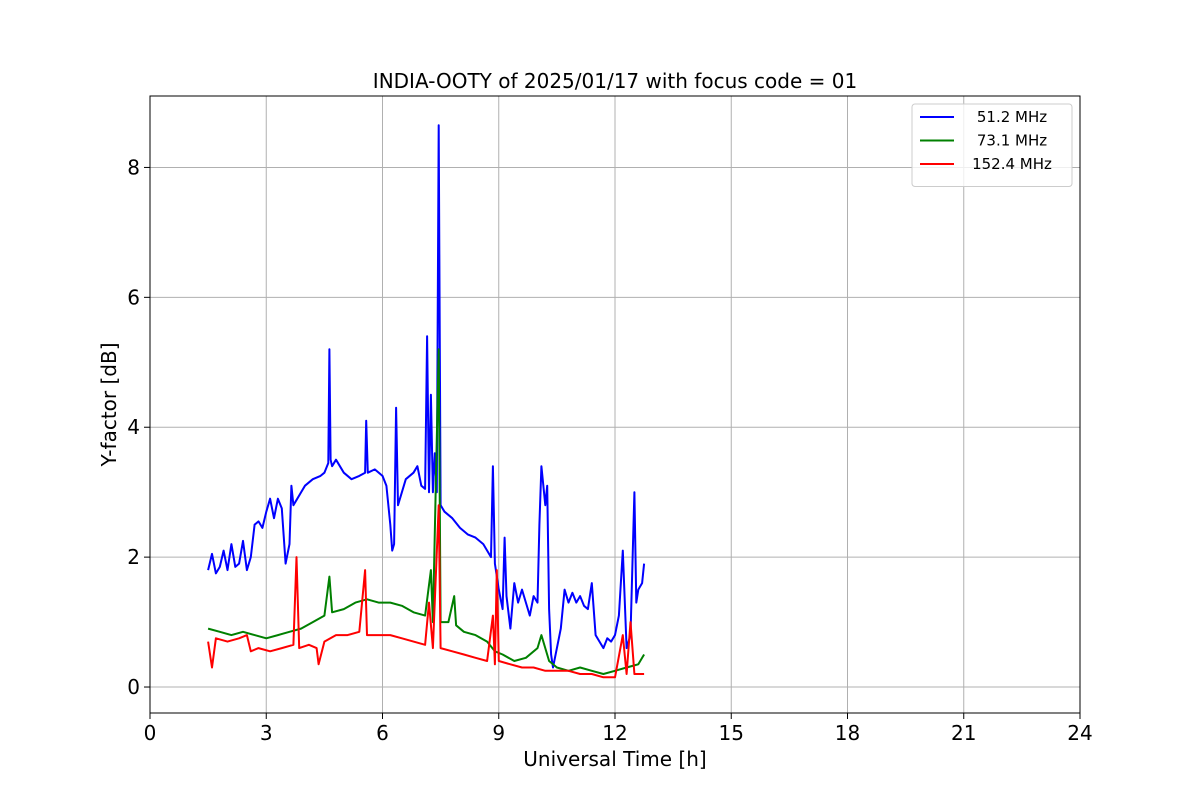 This screenshot has width=1200, height=800. What do you see at coordinates (1079, 733) in the screenshot?
I see `x-tick-label: 24` at bounding box center [1079, 733].